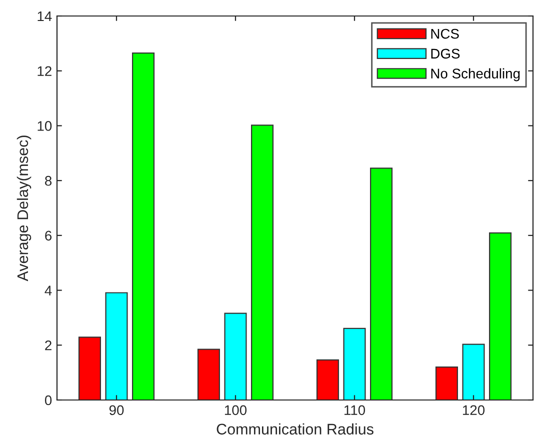 The height and width of the screenshot is (448, 541). I want to click on x-tick-label: 100, so click(235, 410).